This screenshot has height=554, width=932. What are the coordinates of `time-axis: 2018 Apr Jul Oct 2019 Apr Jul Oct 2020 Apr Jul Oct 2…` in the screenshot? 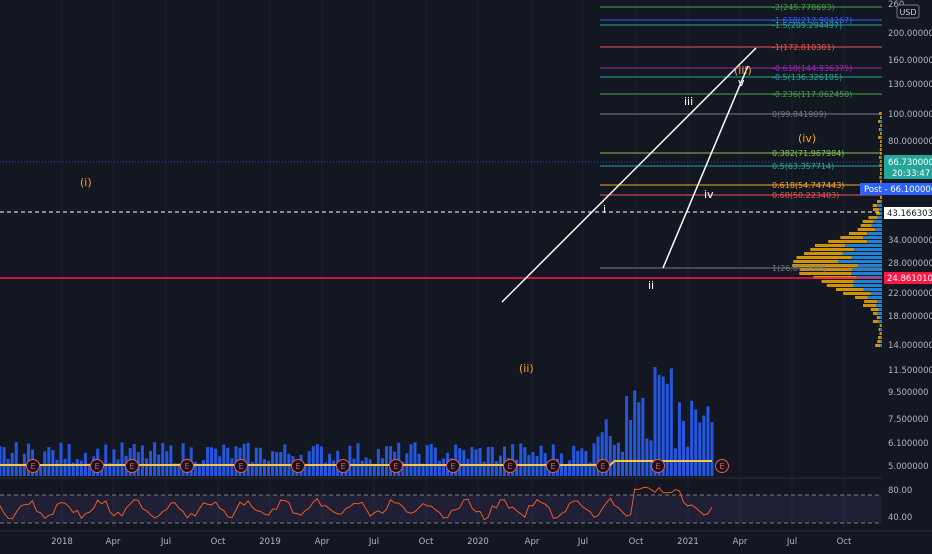 It's located at (451, 542).